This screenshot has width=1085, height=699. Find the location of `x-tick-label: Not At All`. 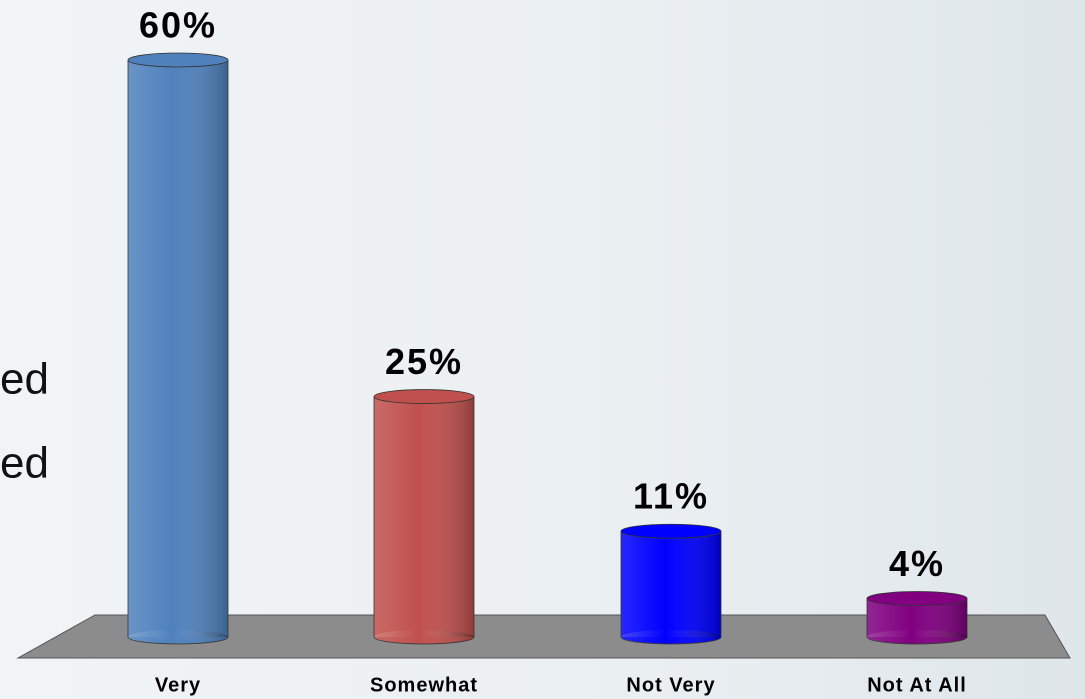

x-tick-label: Not At All is located at coordinates (917, 685).